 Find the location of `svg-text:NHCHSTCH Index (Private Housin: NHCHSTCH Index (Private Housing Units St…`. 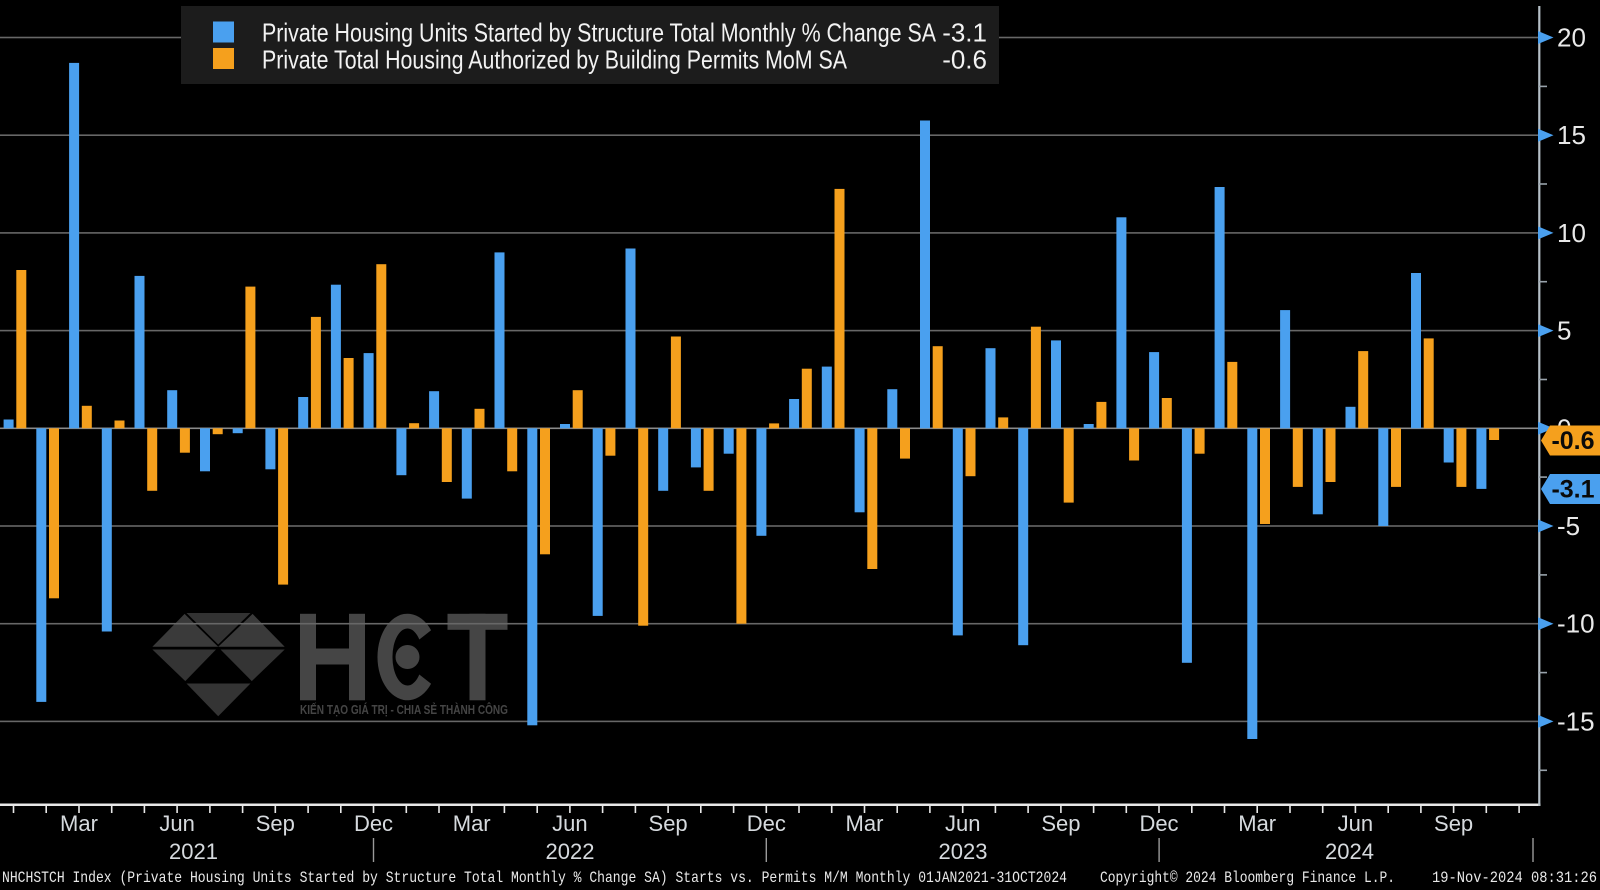

svg-text:NHCHSTCH Index (Private Housin: NHCHSTCH Index (Private Housing Units St… is located at coordinates (534, 878).